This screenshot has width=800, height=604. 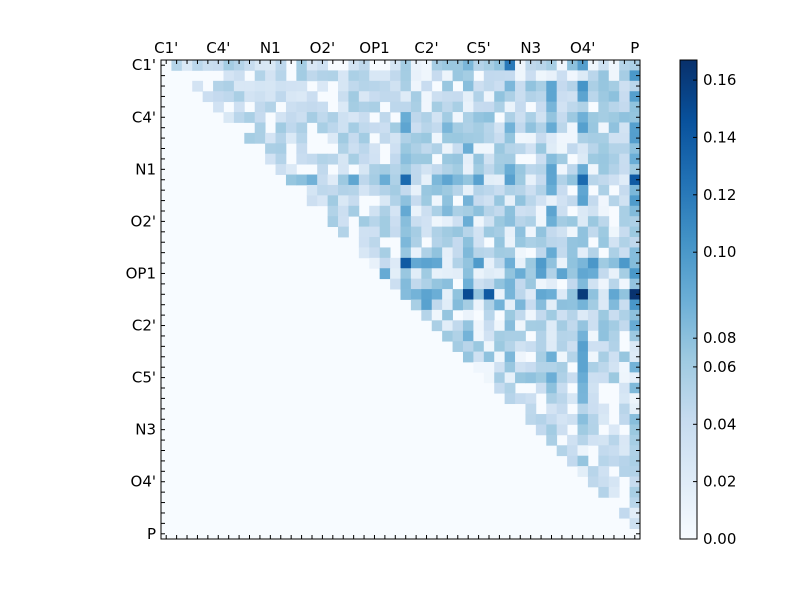 What do you see at coordinates (145, 169) in the screenshot?
I see `y-tick-label: N1` at bounding box center [145, 169].